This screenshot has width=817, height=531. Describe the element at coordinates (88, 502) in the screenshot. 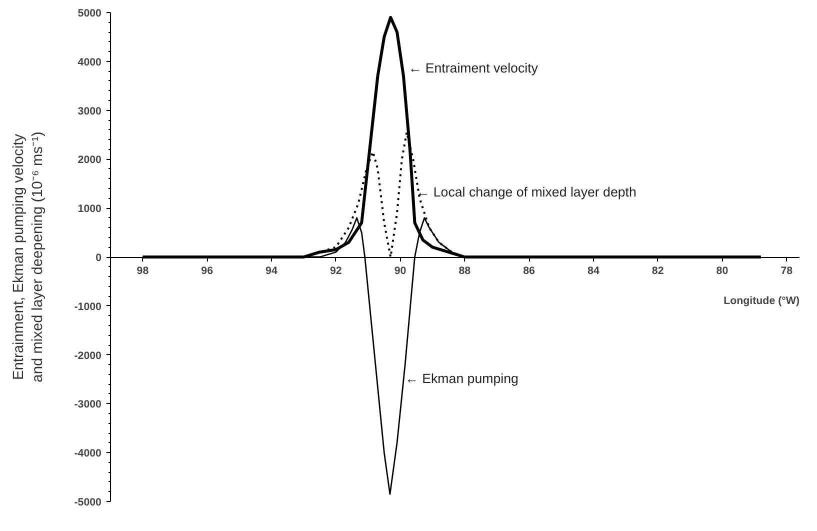

I see `y-tick-label: -5000` at that location.